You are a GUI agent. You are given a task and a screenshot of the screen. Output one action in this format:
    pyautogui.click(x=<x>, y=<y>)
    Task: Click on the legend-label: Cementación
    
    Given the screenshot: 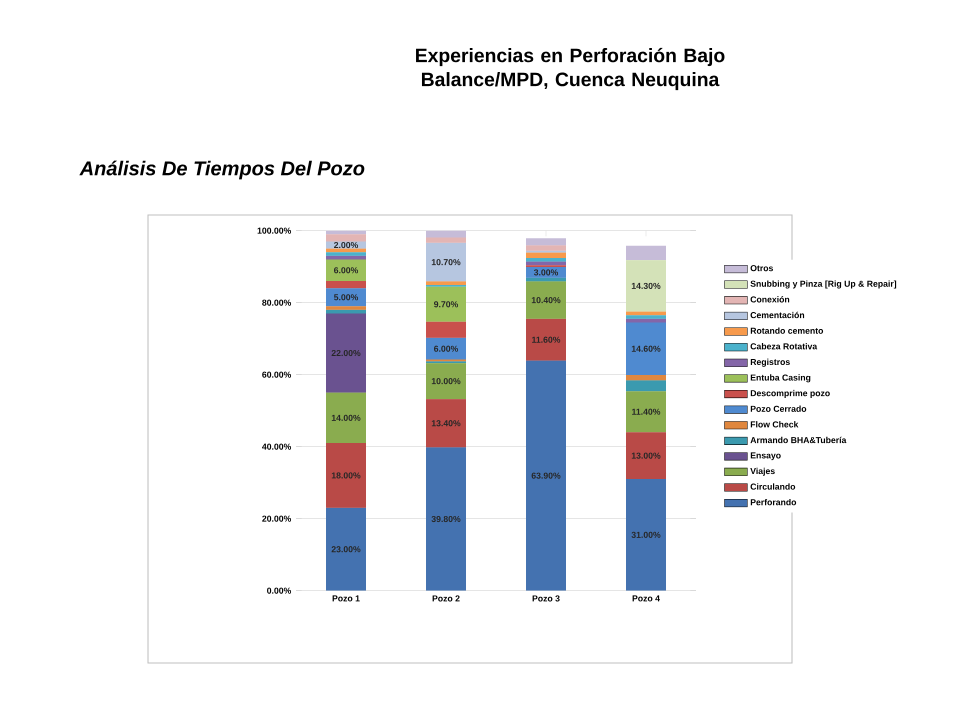 What is the action you would take?
    pyautogui.click(x=777, y=315)
    